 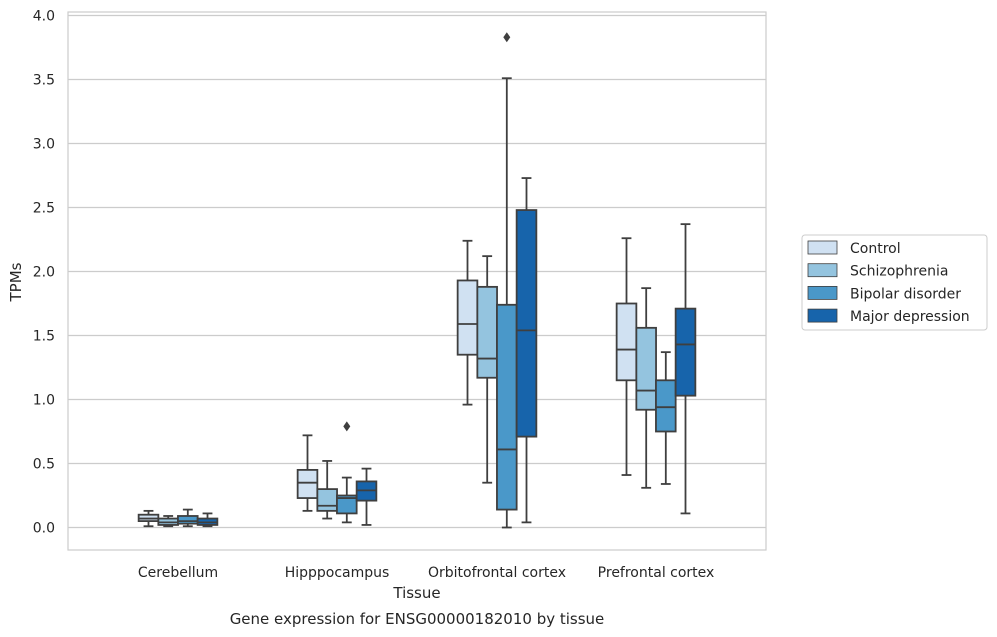 I want to click on y-tick-labels: 0.0 0.5 1.0 1.5 2.0 2.5 3.0 3.5 4.0, so click(x=44, y=273).